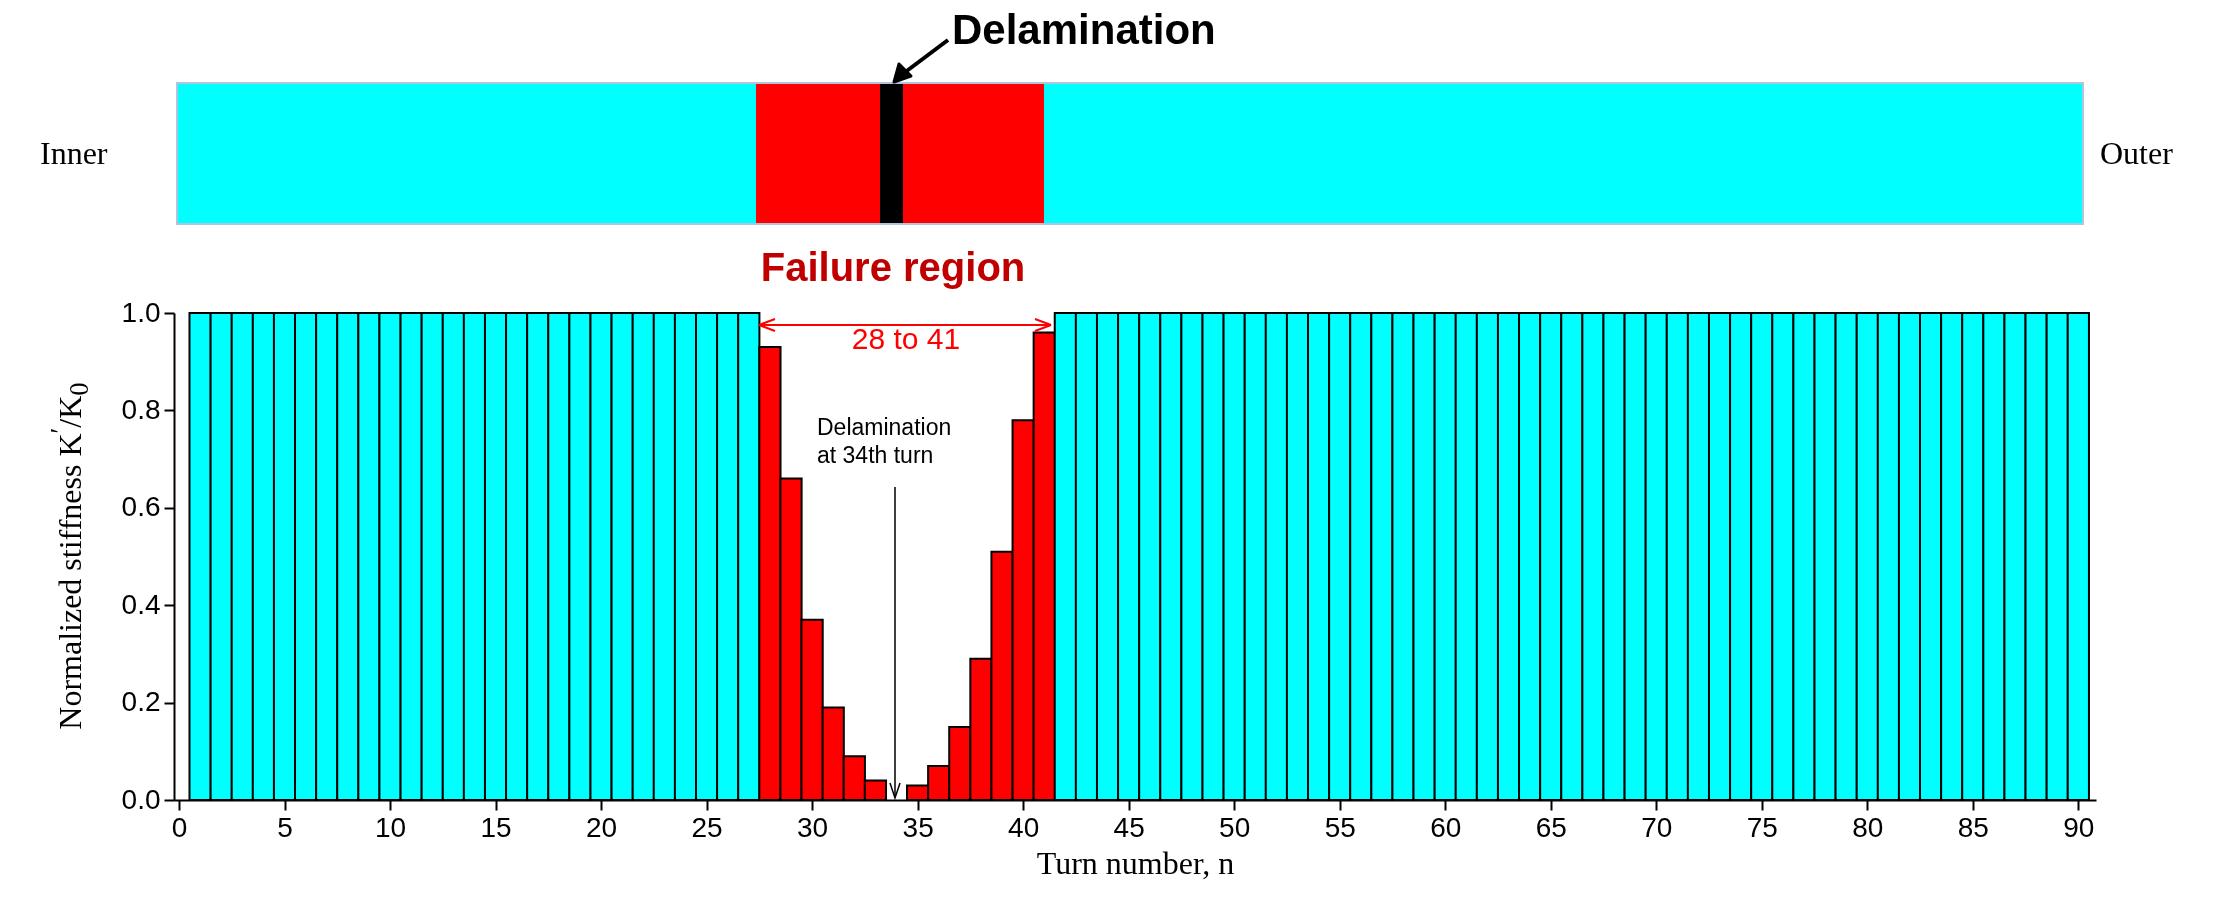 Image resolution: width=2236 pixels, height=906 pixels. What do you see at coordinates (602, 827) in the screenshot?
I see `x-tick-label: 20` at bounding box center [602, 827].